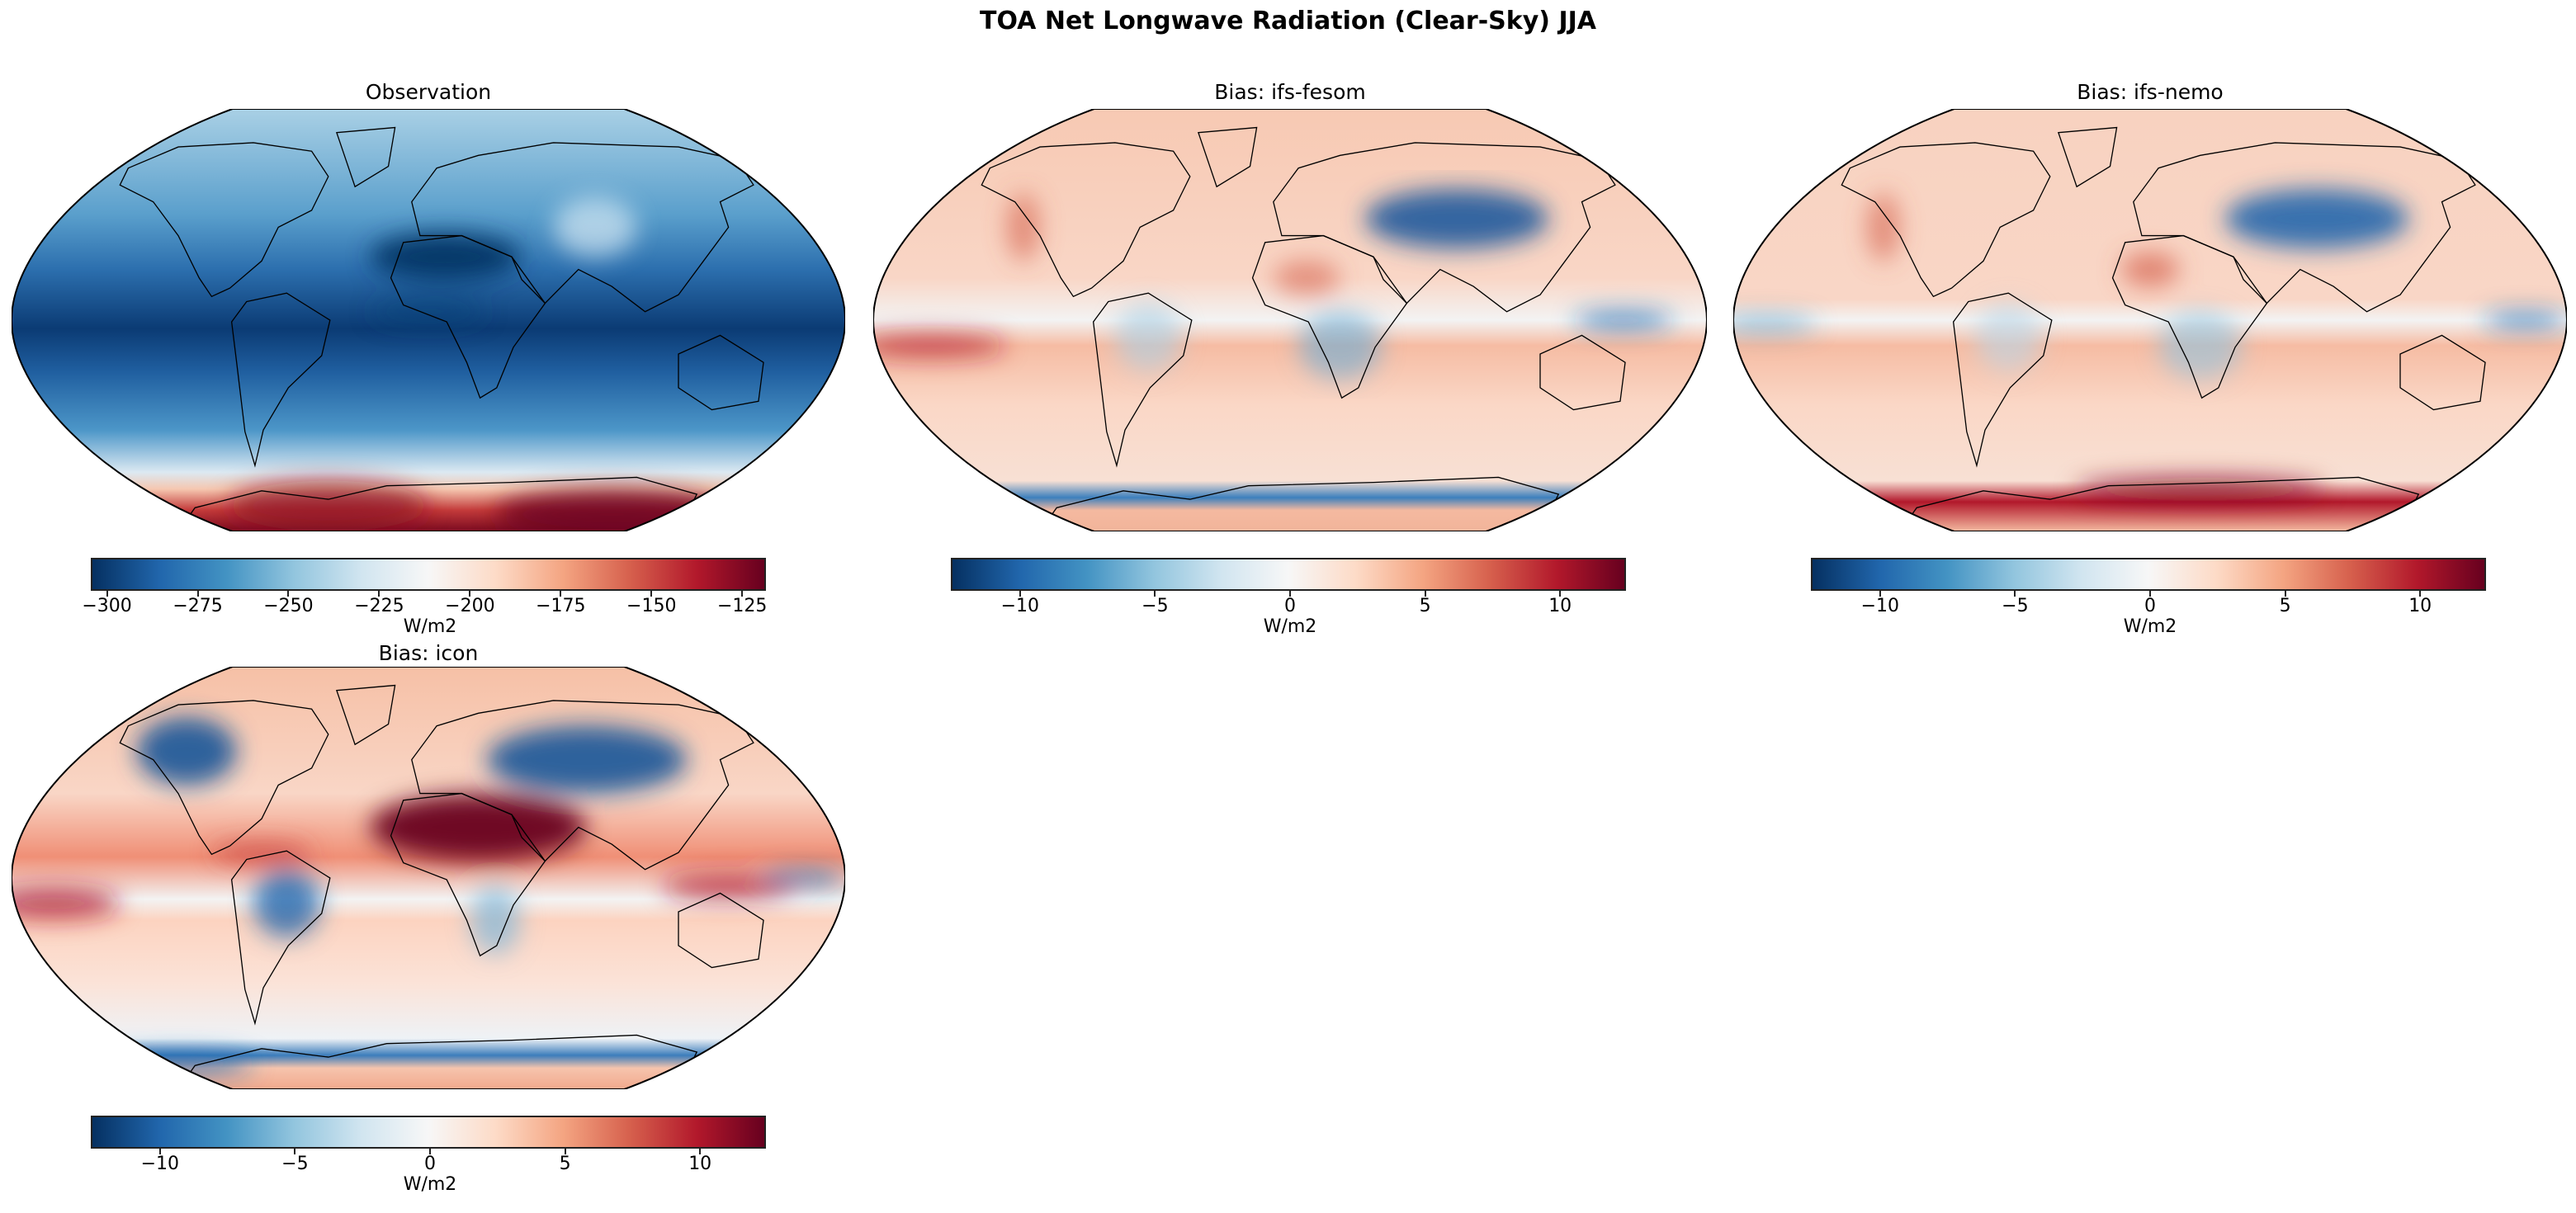 This screenshot has width=2576, height=1213. I want to click on panel-title: Bias: ifs-fesom, so click(1290, 92).